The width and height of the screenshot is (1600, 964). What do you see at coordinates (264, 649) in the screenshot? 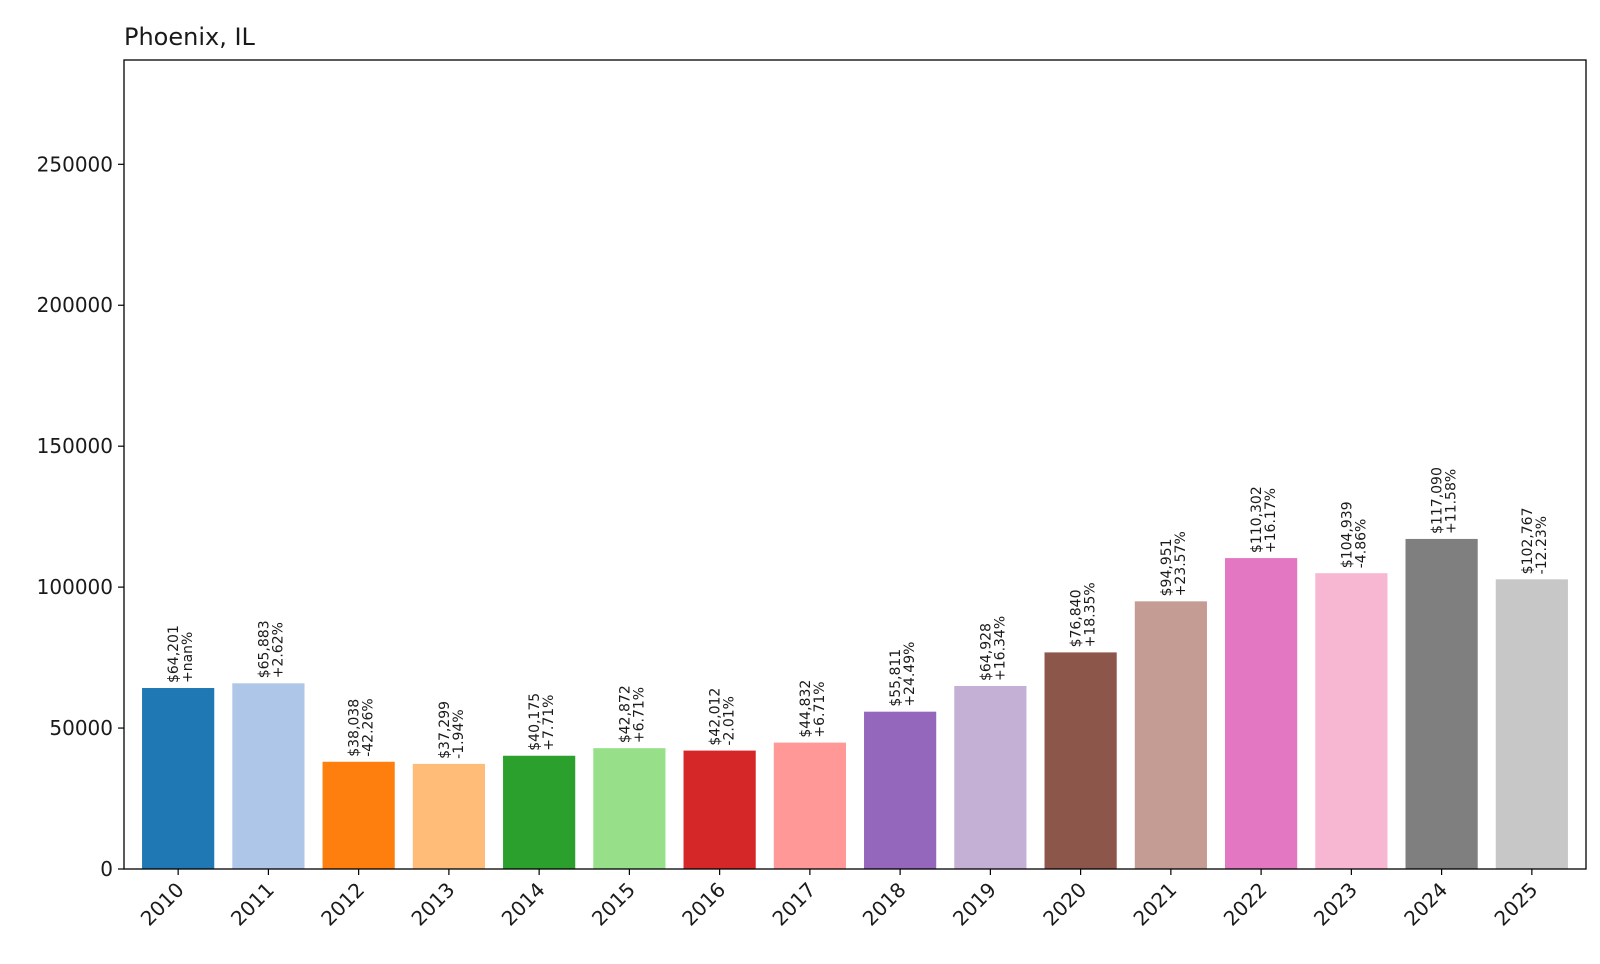
I see `value-label-2011: $65,883` at bounding box center [264, 649].